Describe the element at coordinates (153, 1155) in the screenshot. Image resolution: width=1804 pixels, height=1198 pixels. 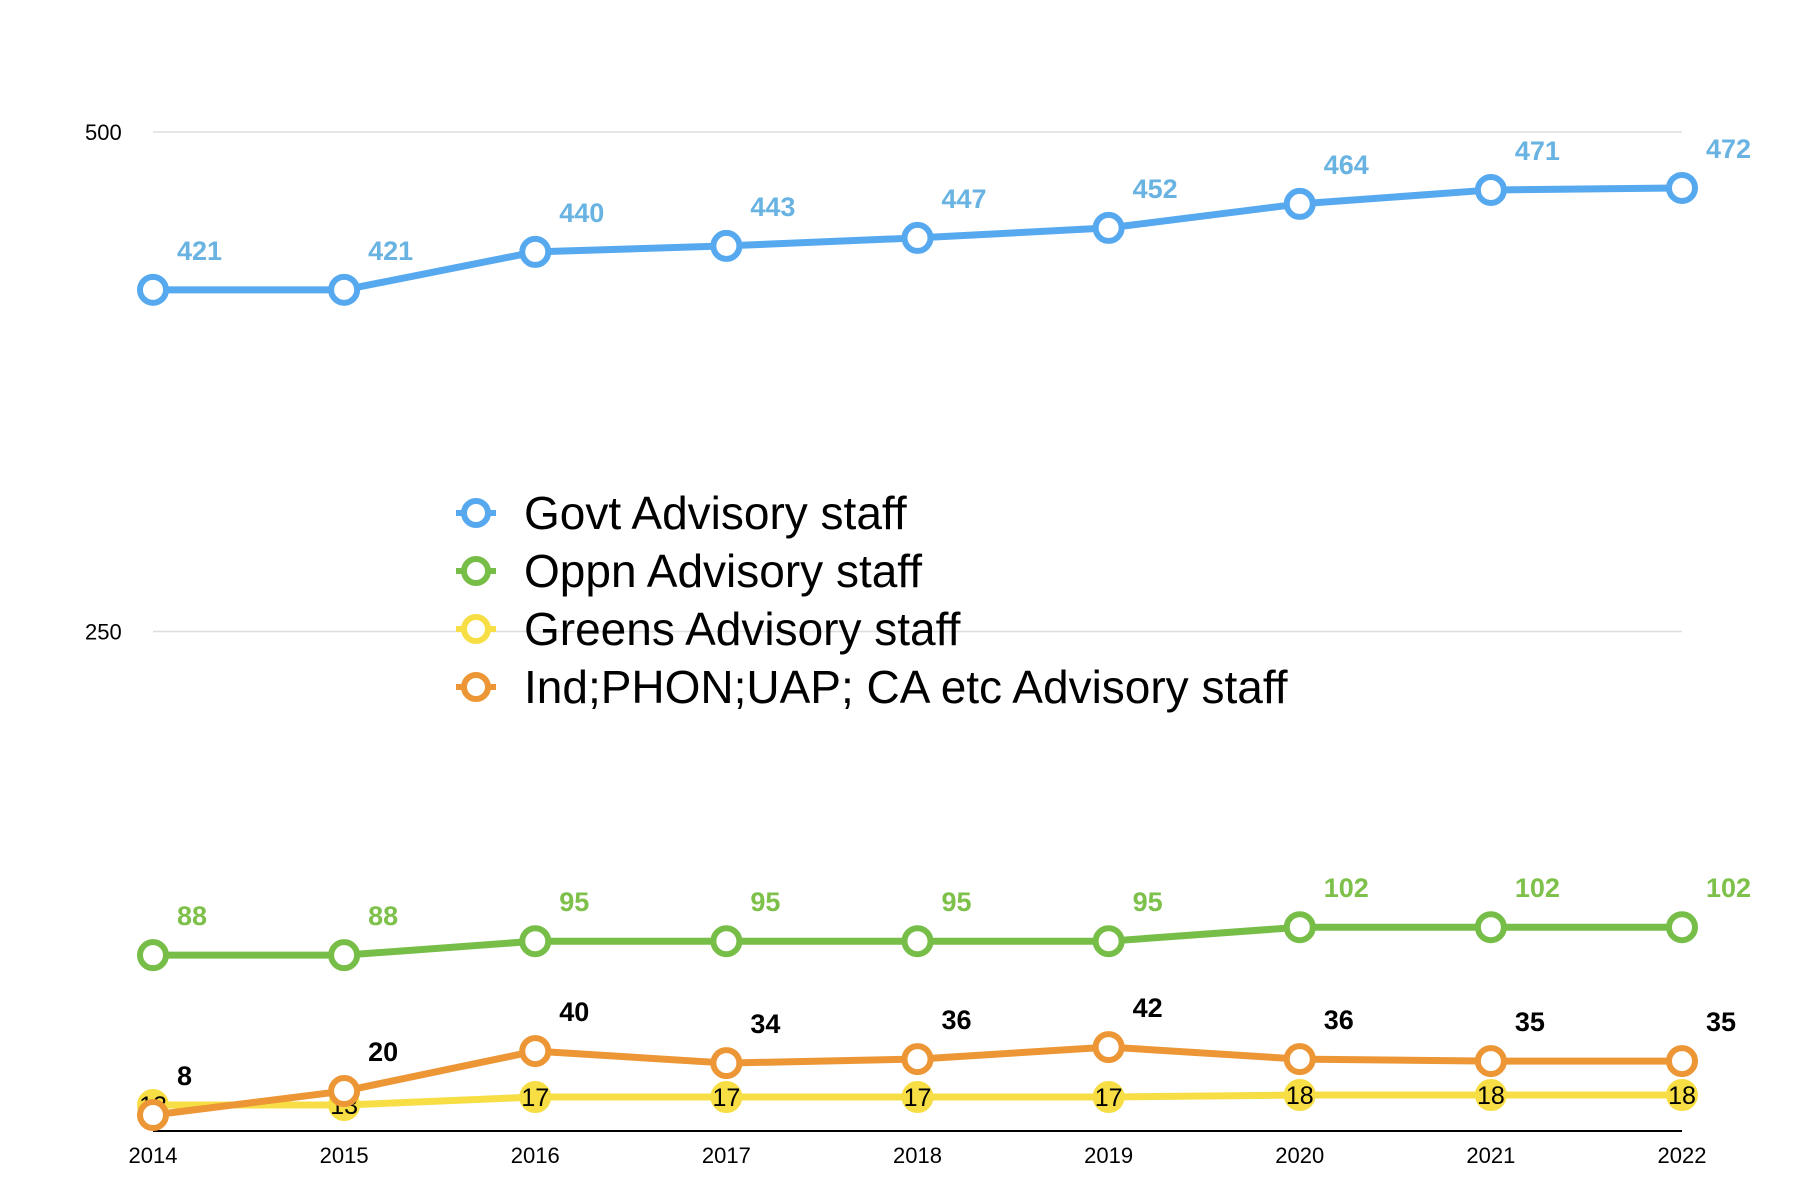
I see `x-tick-label: 2014` at that location.